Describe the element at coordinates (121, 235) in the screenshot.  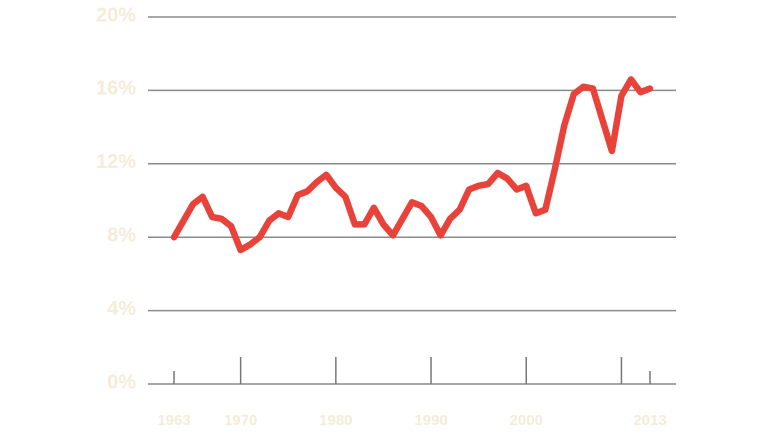
I see `y-tick-label: 8%` at that location.